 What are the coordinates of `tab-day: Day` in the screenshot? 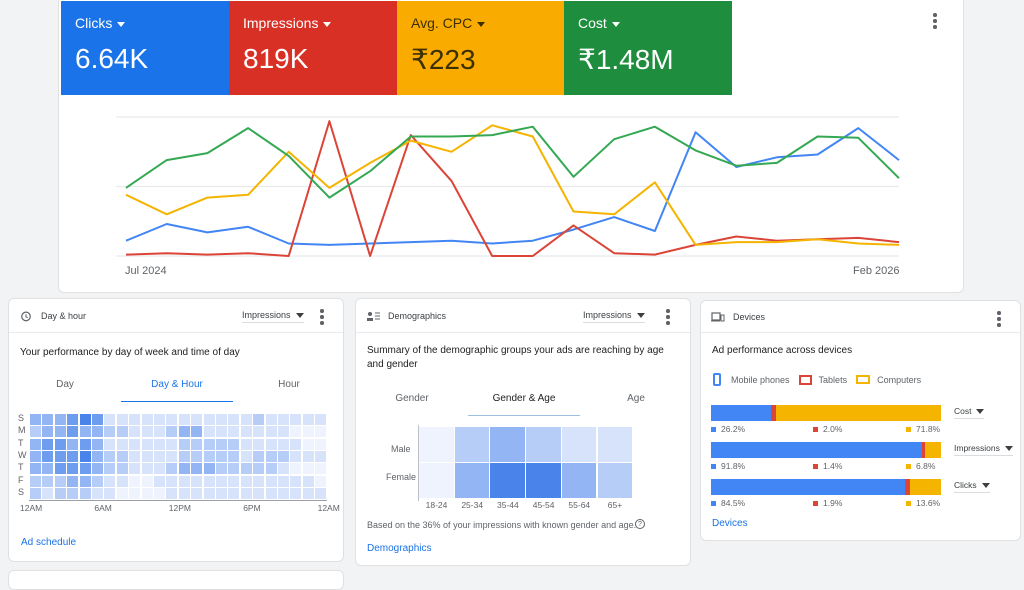 It's located at (65, 384).